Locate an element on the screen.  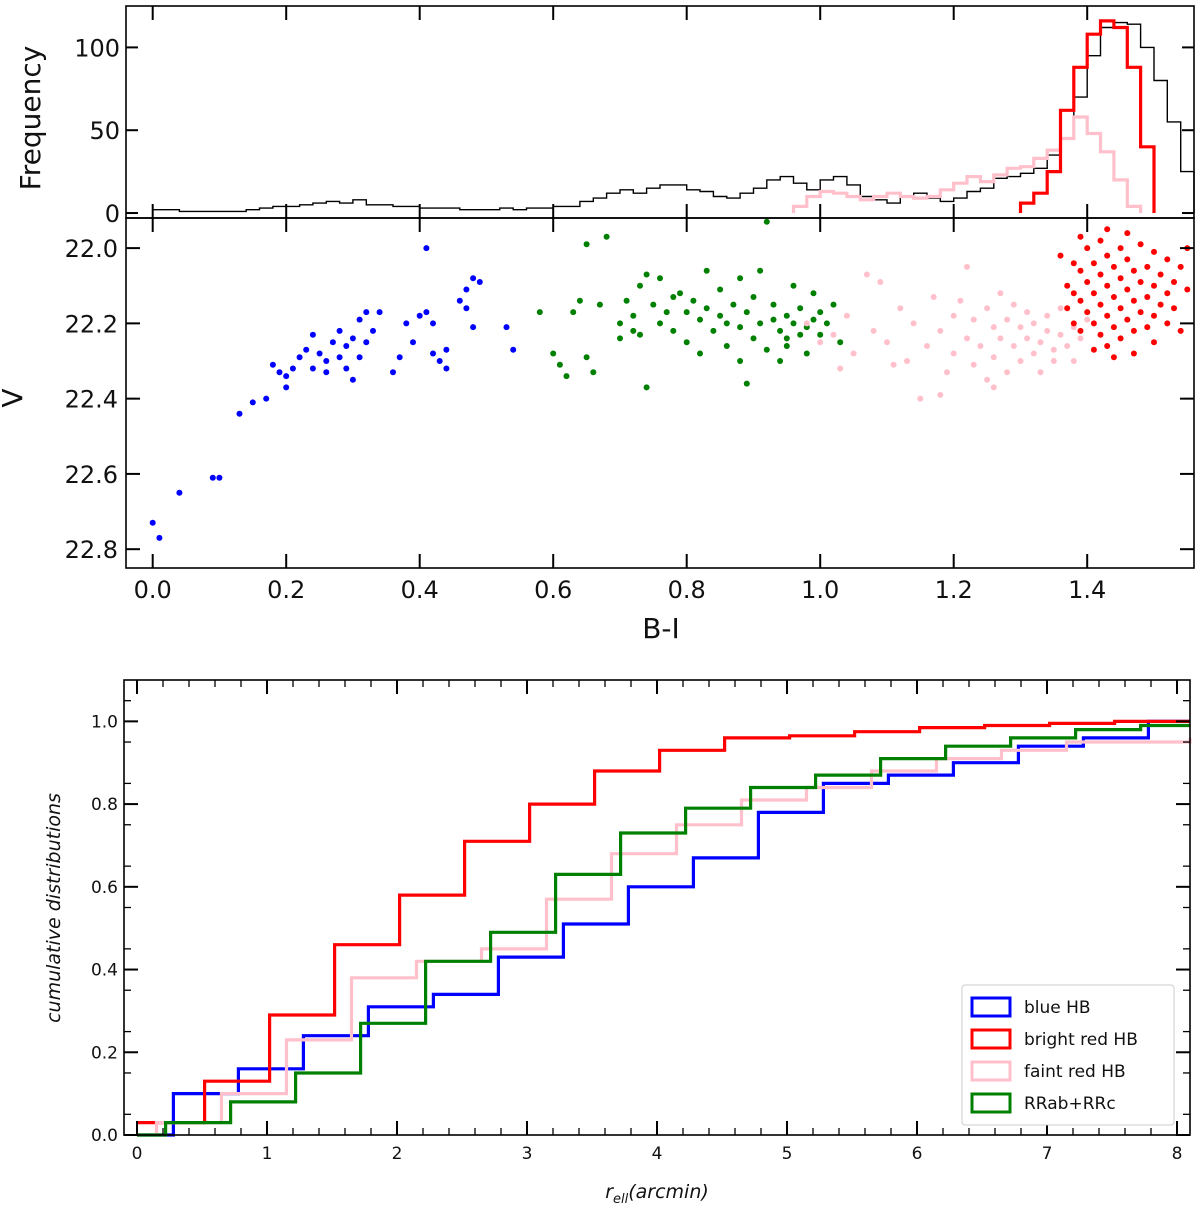
legend-item-rrab-rrc: RRab+RRc is located at coordinates (1043, 1103).